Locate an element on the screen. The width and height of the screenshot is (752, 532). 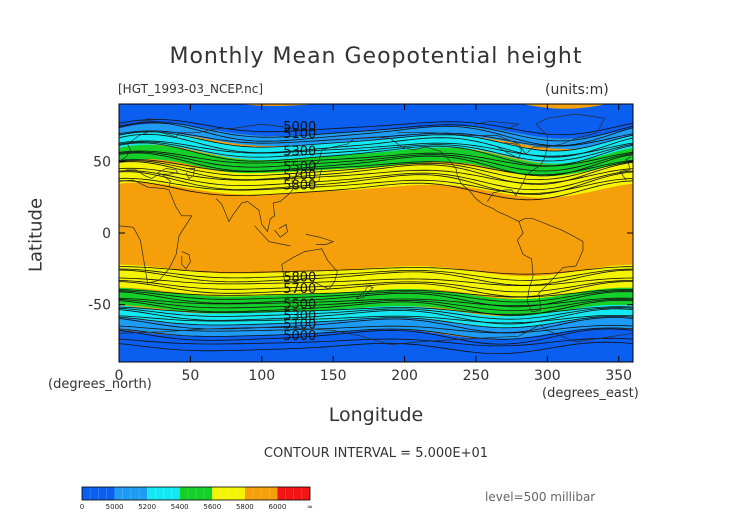
x-tick-label: 150 is located at coordinates (333, 376).